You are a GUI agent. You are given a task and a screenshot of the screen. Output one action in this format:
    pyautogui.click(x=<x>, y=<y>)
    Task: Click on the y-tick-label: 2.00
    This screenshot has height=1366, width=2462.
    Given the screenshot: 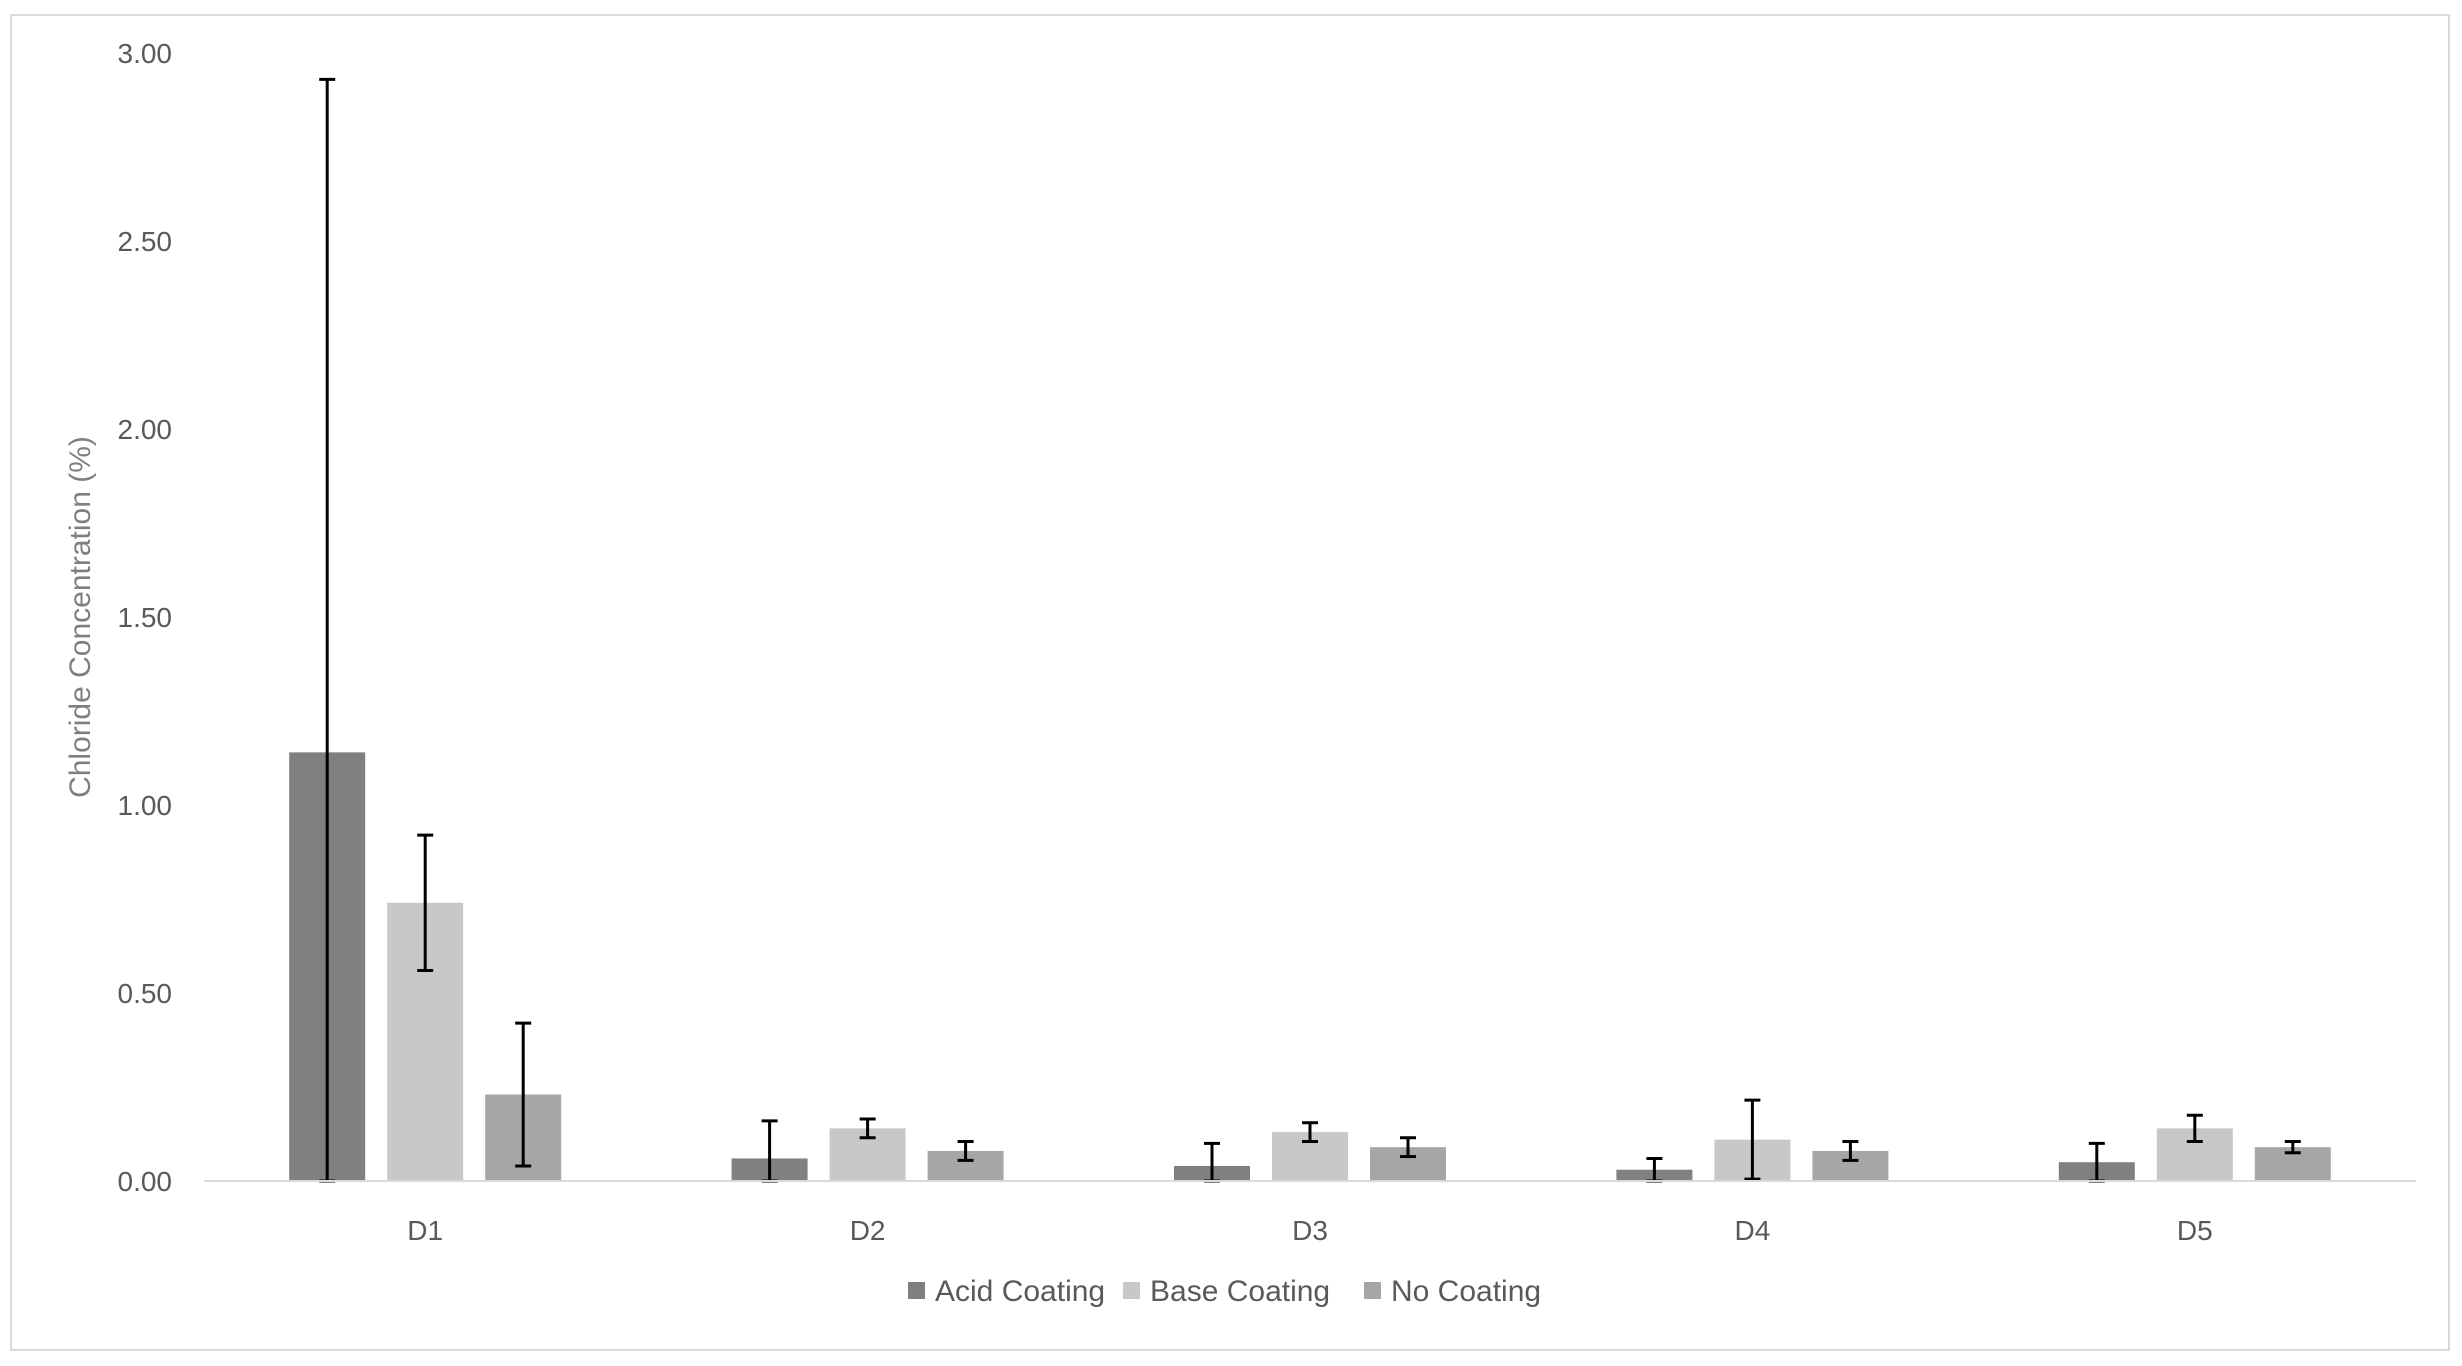 What is the action you would take?
    pyautogui.click(x=145, y=429)
    